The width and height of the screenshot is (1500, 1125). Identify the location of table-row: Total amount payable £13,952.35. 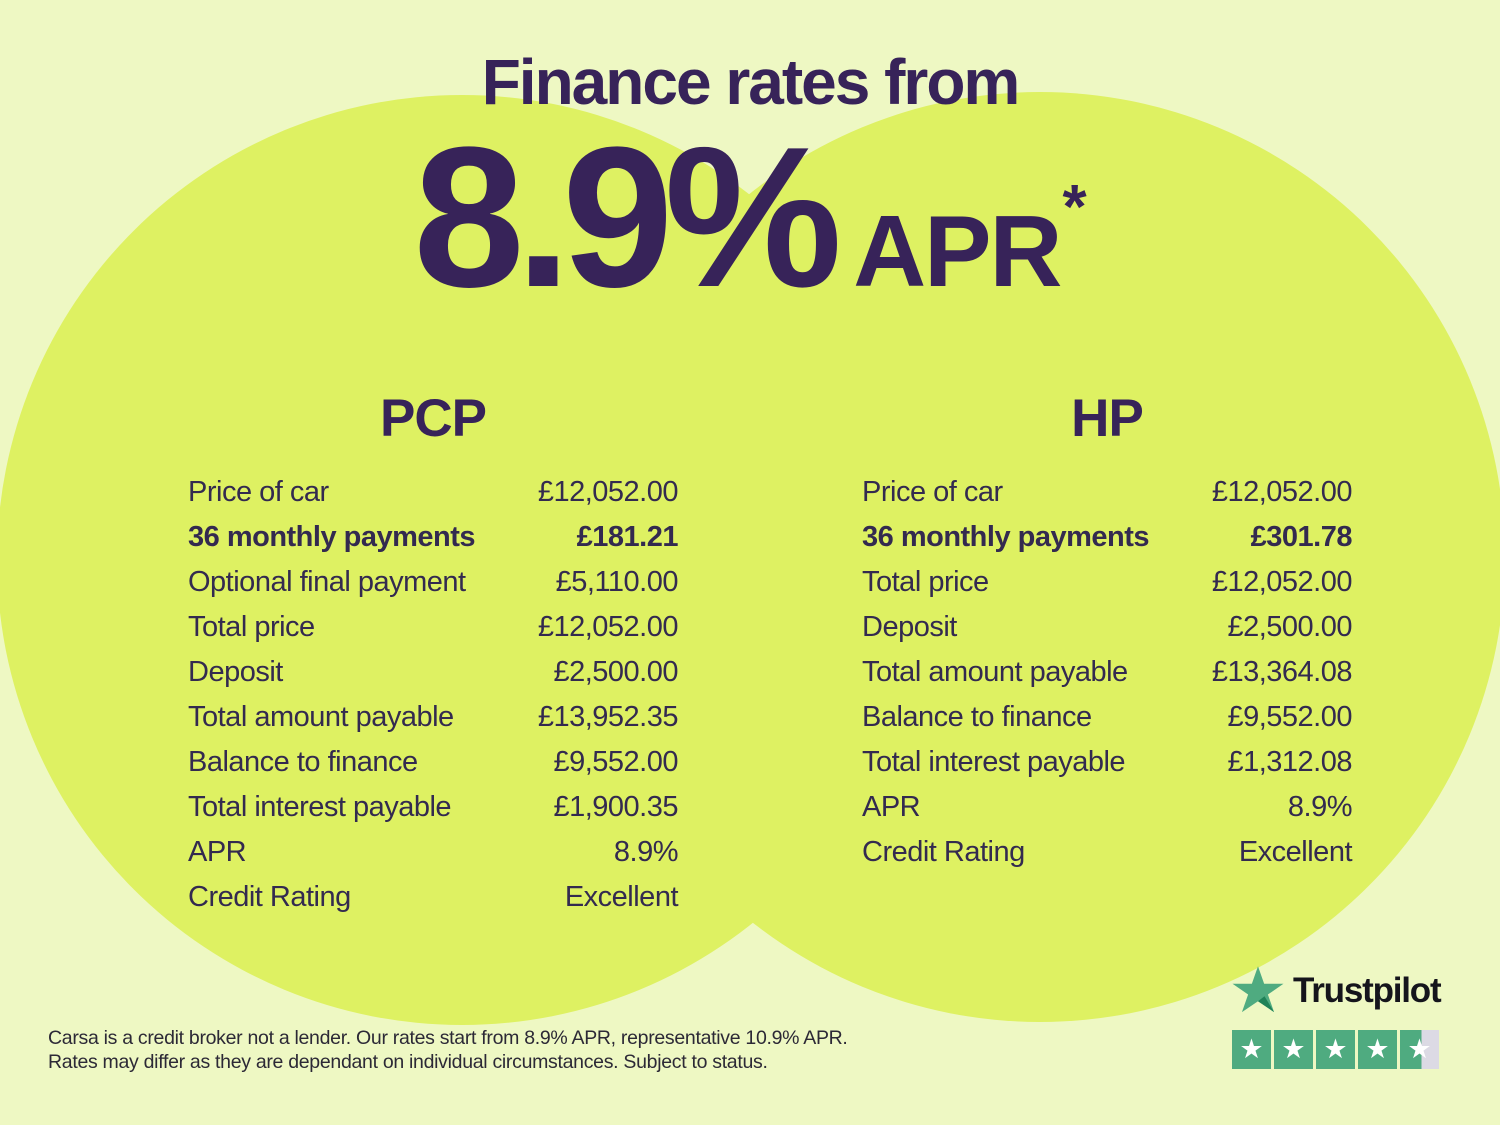
(433, 717).